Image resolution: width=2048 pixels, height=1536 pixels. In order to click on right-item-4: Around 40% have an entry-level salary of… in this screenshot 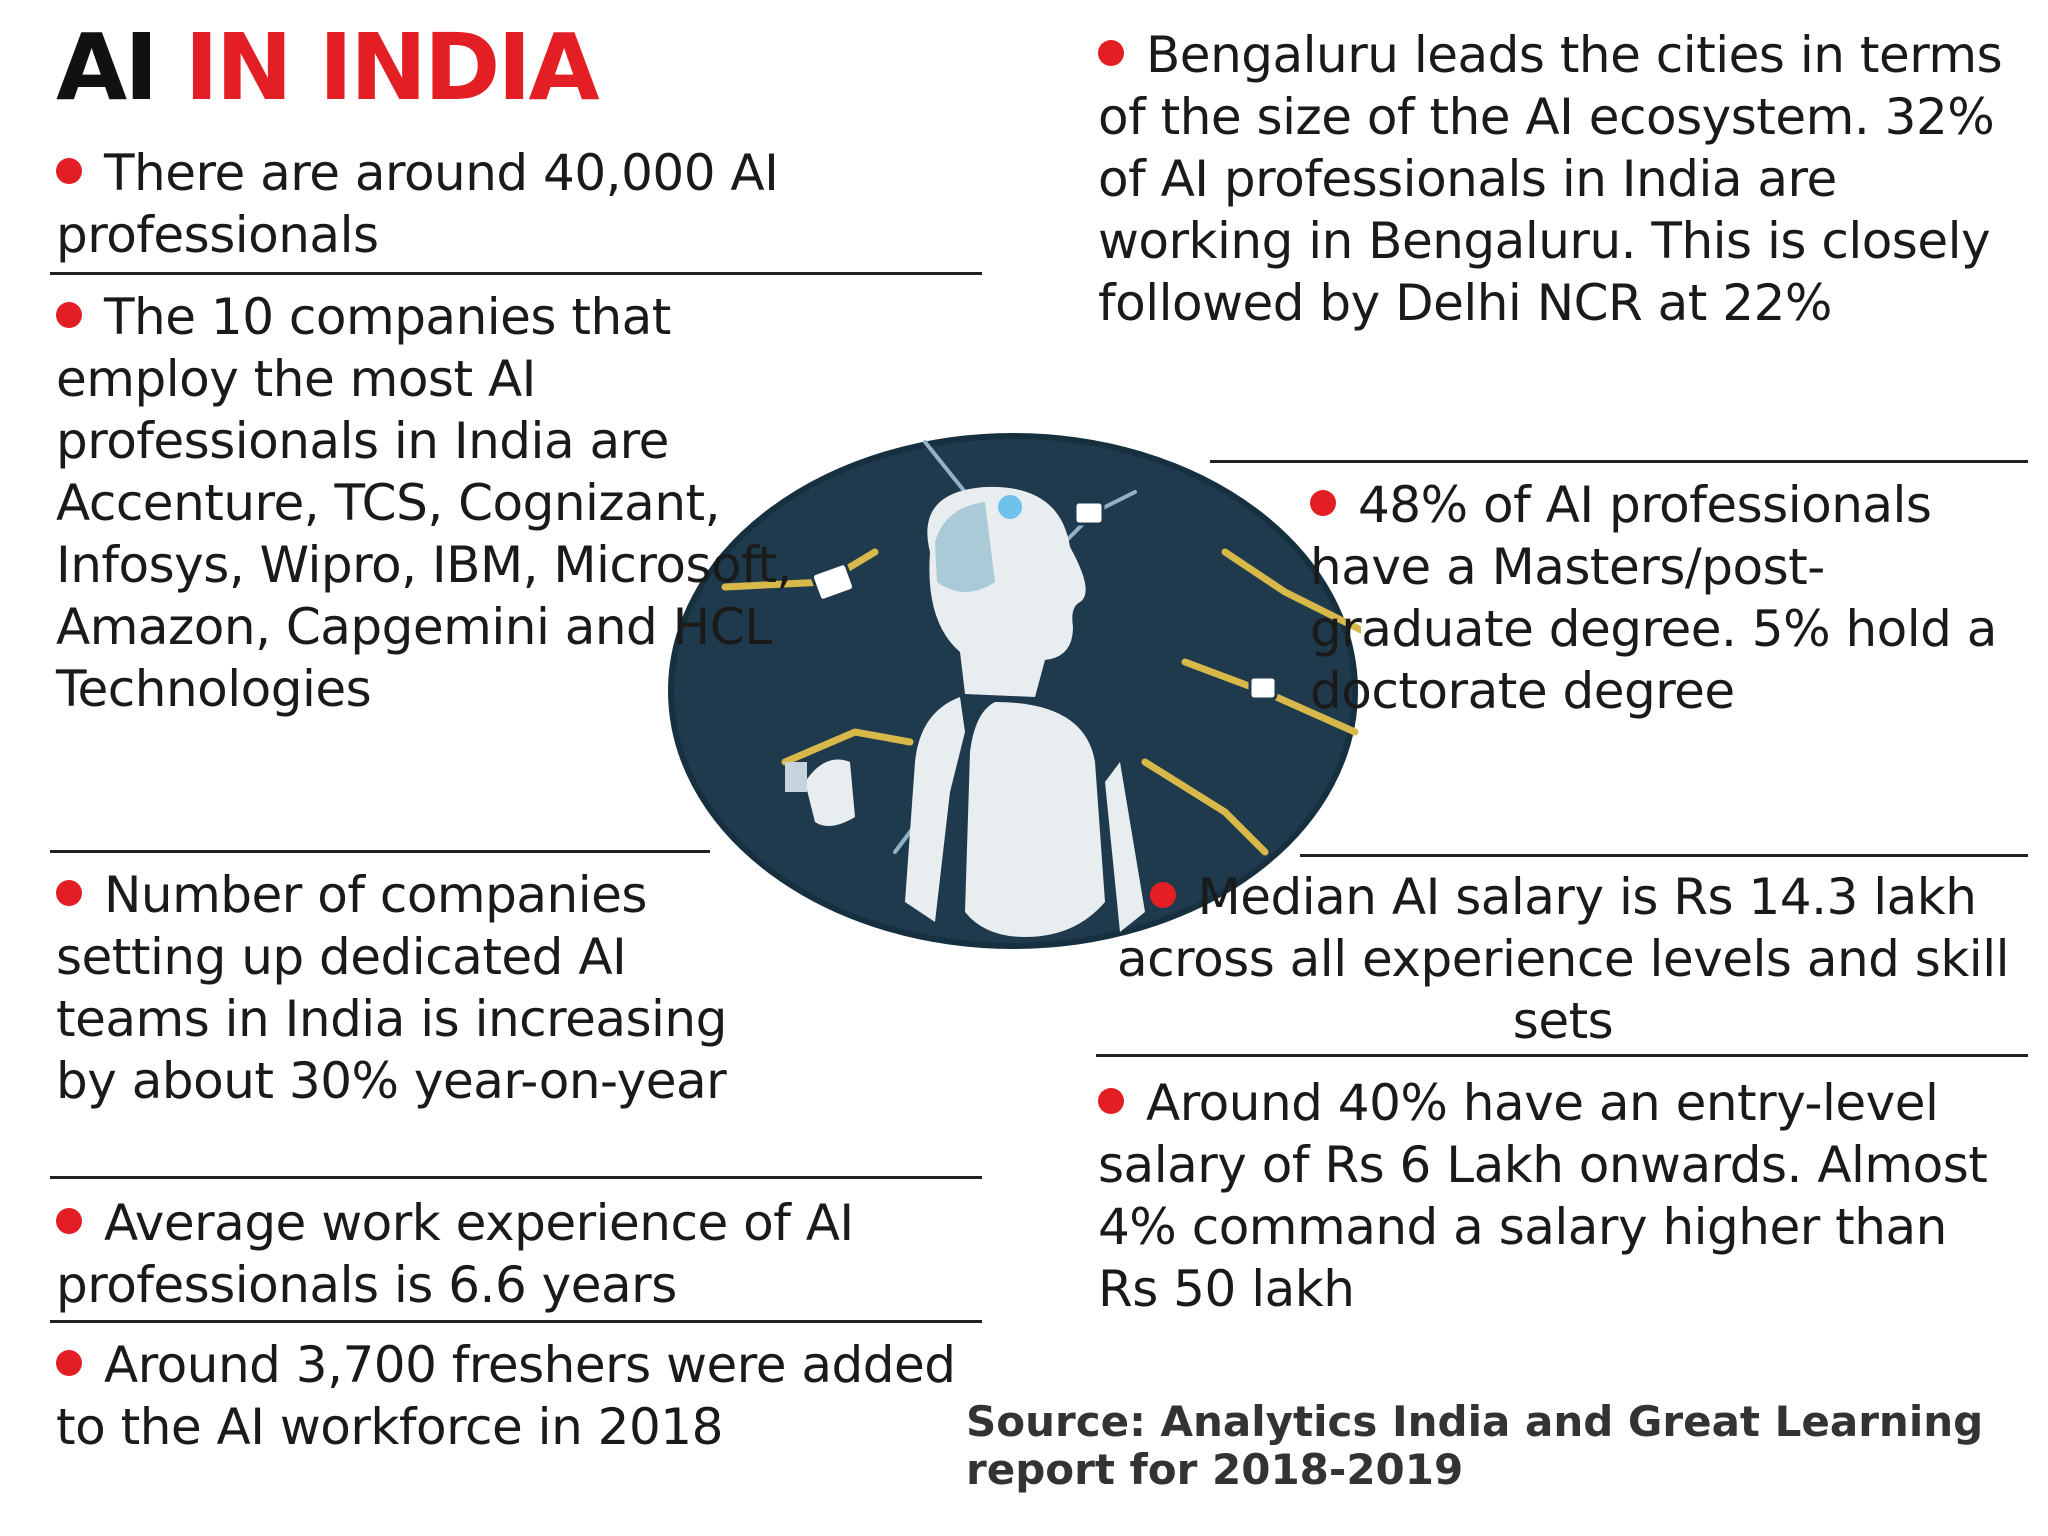, I will do `click(1543, 1196)`.